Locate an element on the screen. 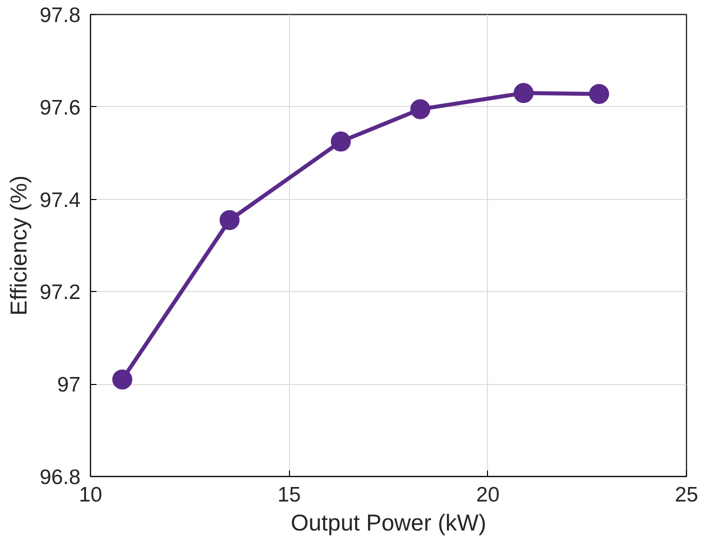 Image resolution: width=704 pixels, height=541 pixels. x-tick-label: 25 is located at coordinates (686, 495).